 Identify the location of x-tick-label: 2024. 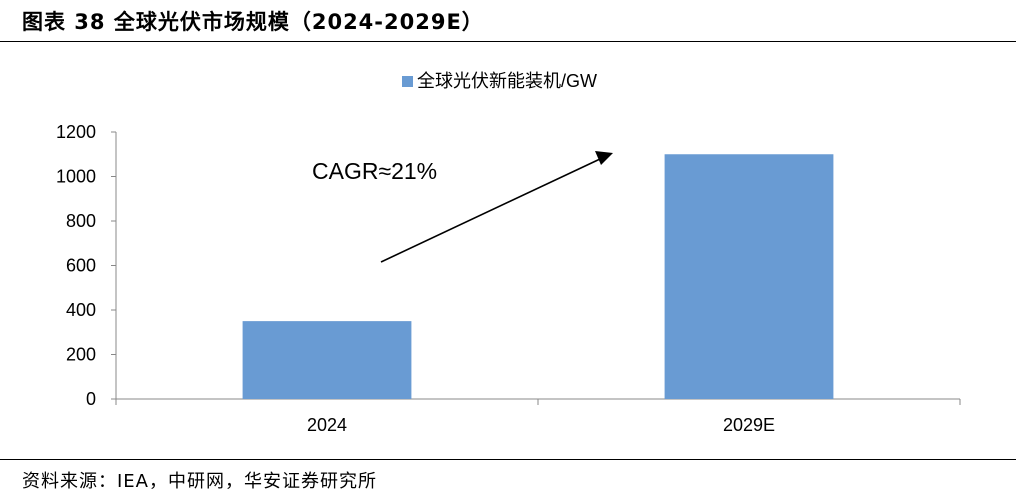
(327, 425).